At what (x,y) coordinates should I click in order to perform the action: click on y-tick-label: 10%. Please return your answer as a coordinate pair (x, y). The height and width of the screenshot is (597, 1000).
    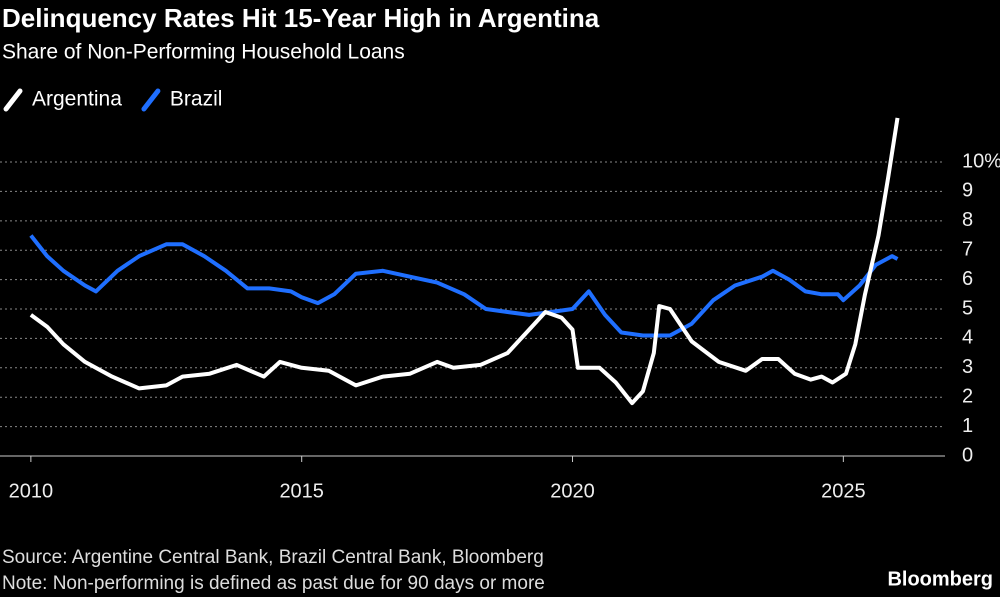
    Looking at the image, I should click on (981, 161).